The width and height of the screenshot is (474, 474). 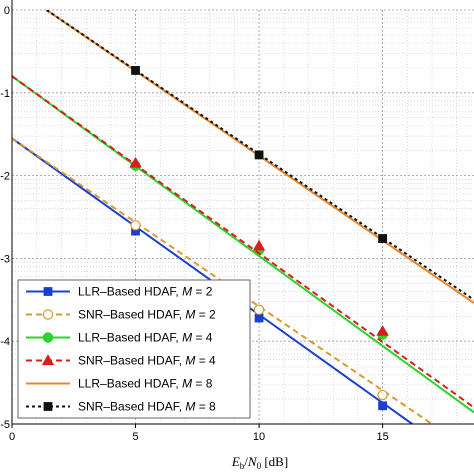 What do you see at coordinates (5, 177) in the screenshot?
I see `y-tick-label: -2` at bounding box center [5, 177].